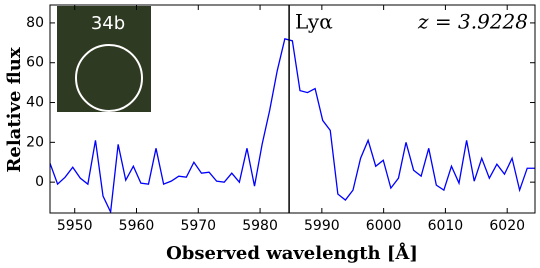 The height and width of the screenshot is (268, 540). Describe the element at coordinates (137, 226) in the screenshot. I see `x-tick-label: 5960` at that location.